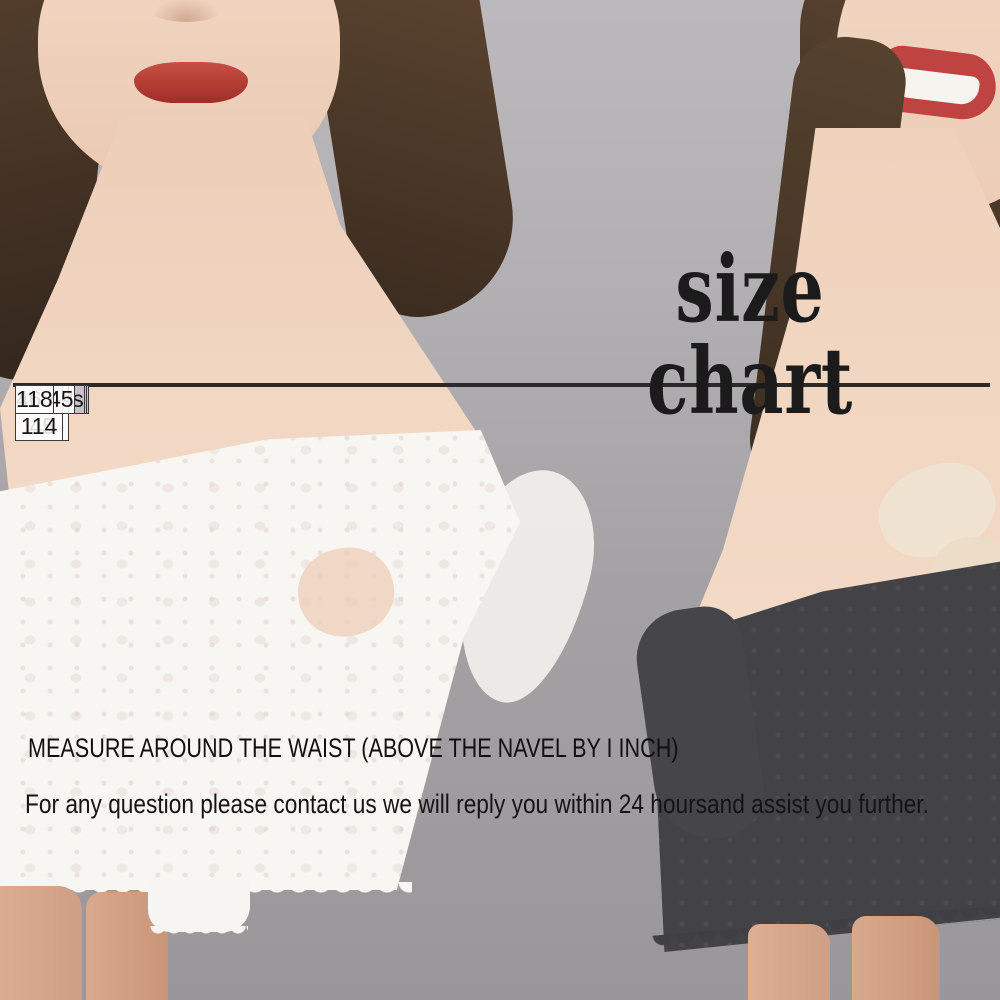  Describe the element at coordinates (34, 399) in the screenshot. I see `cell: 118` at that location.